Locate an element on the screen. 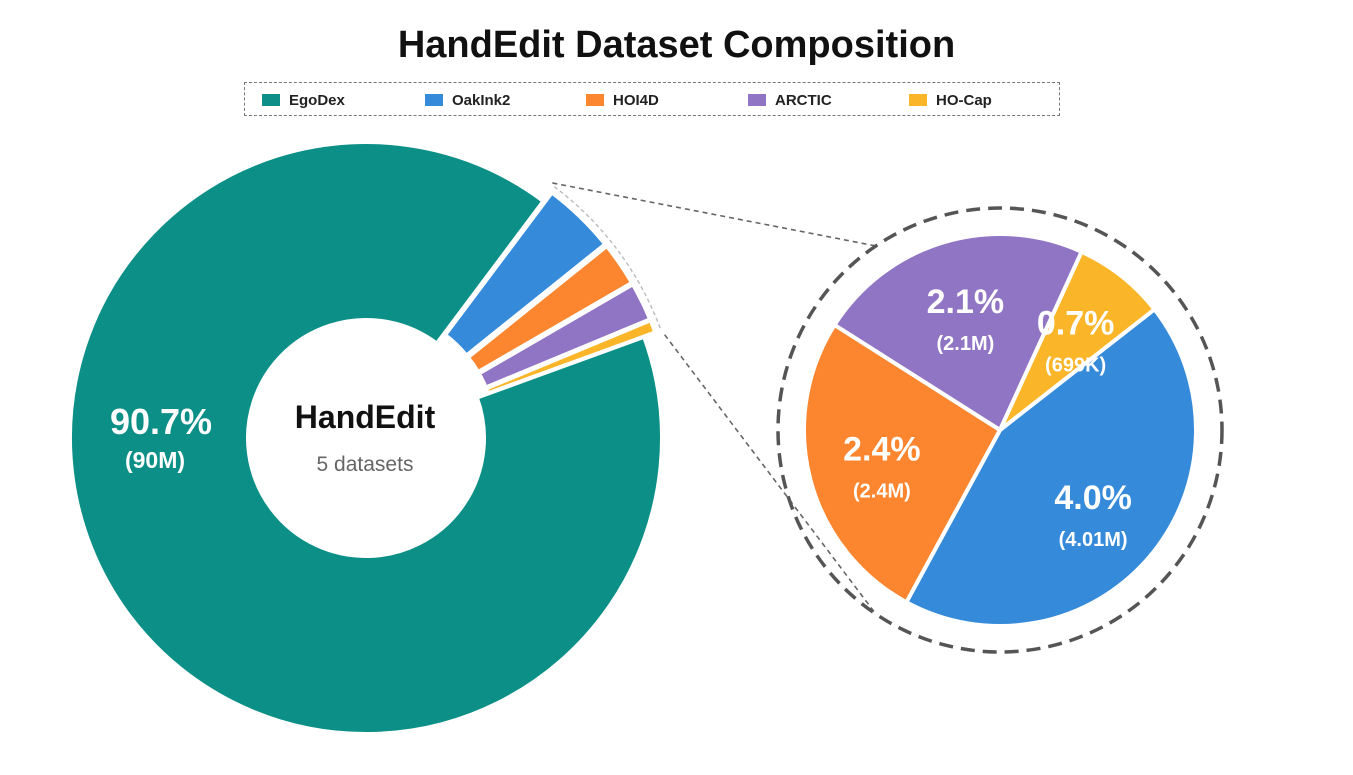 Image resolution: width=1353 pixels, height=775 pixels. legend-item-egodex: EgoDex is located at coordinates (303, 100).